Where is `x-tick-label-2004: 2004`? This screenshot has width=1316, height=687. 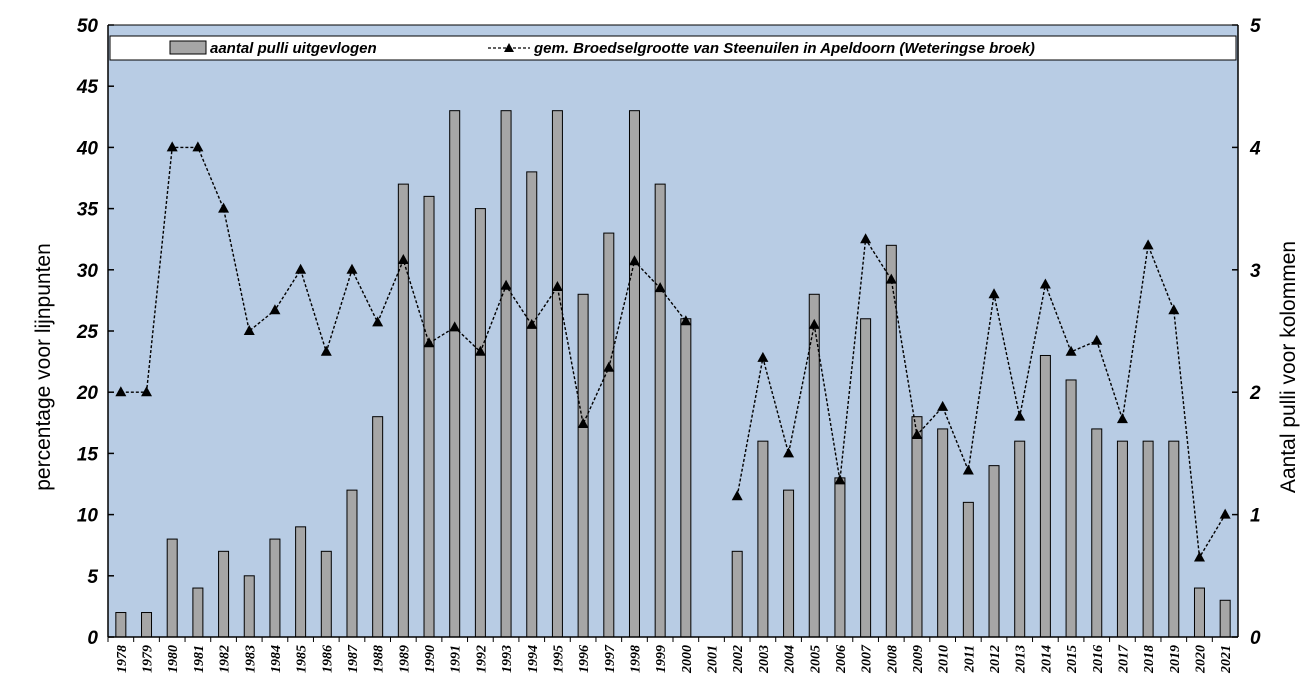 x-tick-label-2004: 2004 is located at coordinates (790, 659).